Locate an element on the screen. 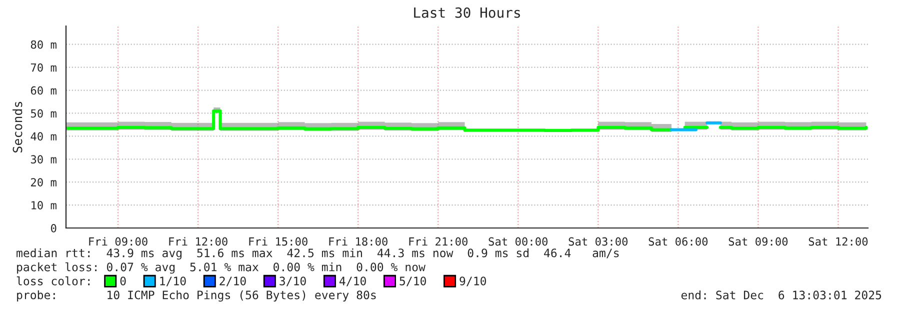  legend-label: 3/10 is located at coordinates (293, 281).